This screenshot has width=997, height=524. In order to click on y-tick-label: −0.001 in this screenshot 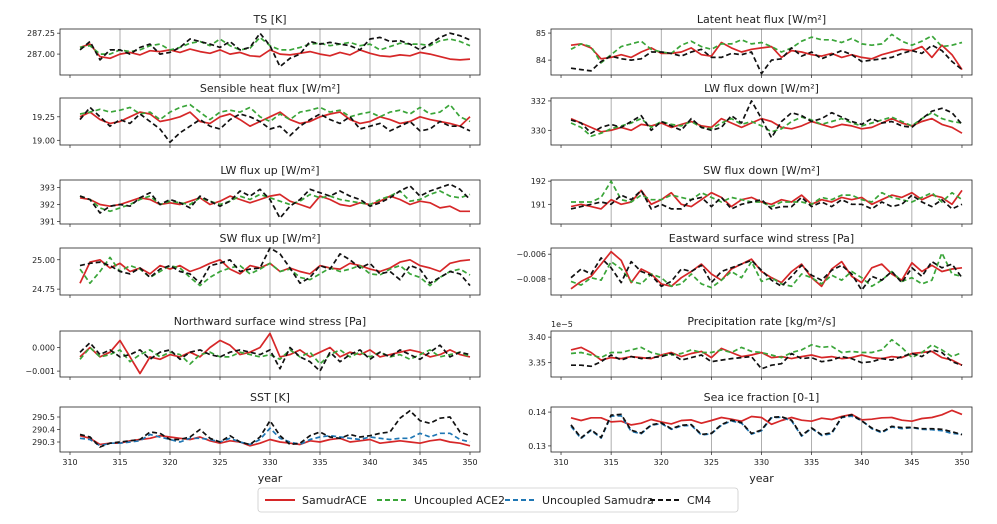, I will do `click(40, 371)`.